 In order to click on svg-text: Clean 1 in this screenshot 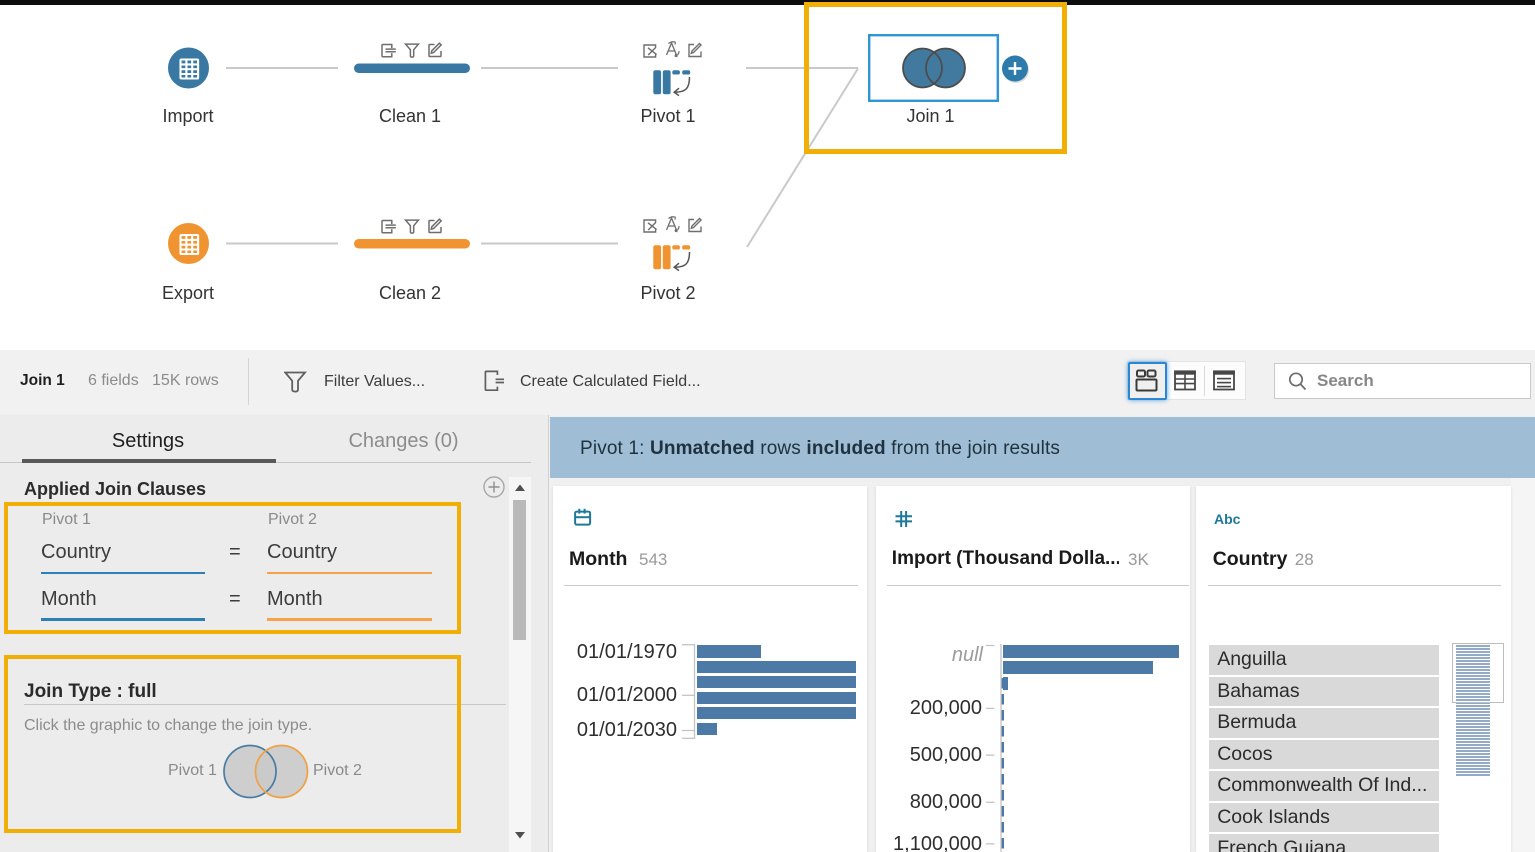, I will do `click(410, 116)`.